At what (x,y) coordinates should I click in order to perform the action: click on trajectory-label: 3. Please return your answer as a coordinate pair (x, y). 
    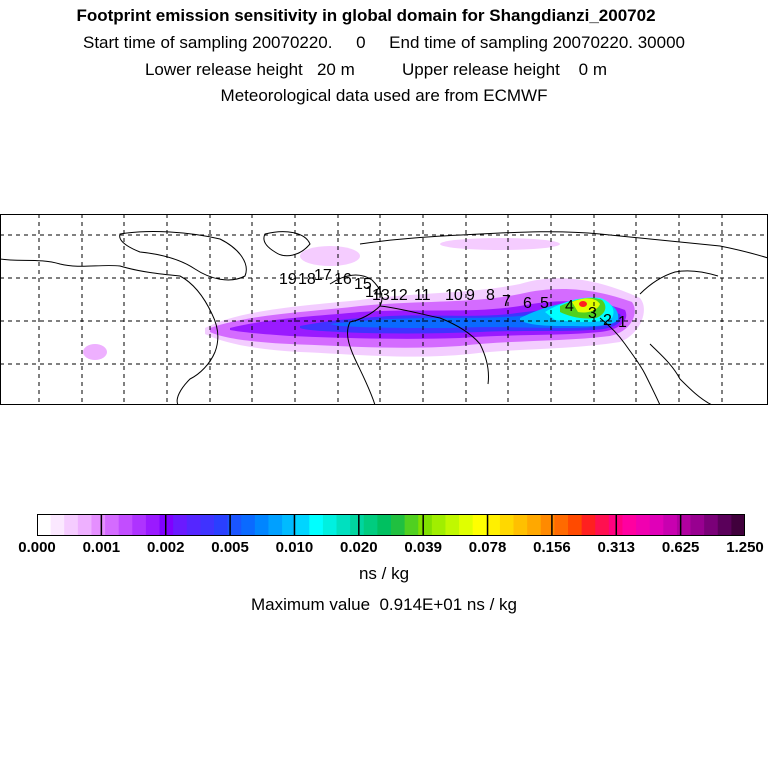
    Looking at the image, I should click on (592, 313).